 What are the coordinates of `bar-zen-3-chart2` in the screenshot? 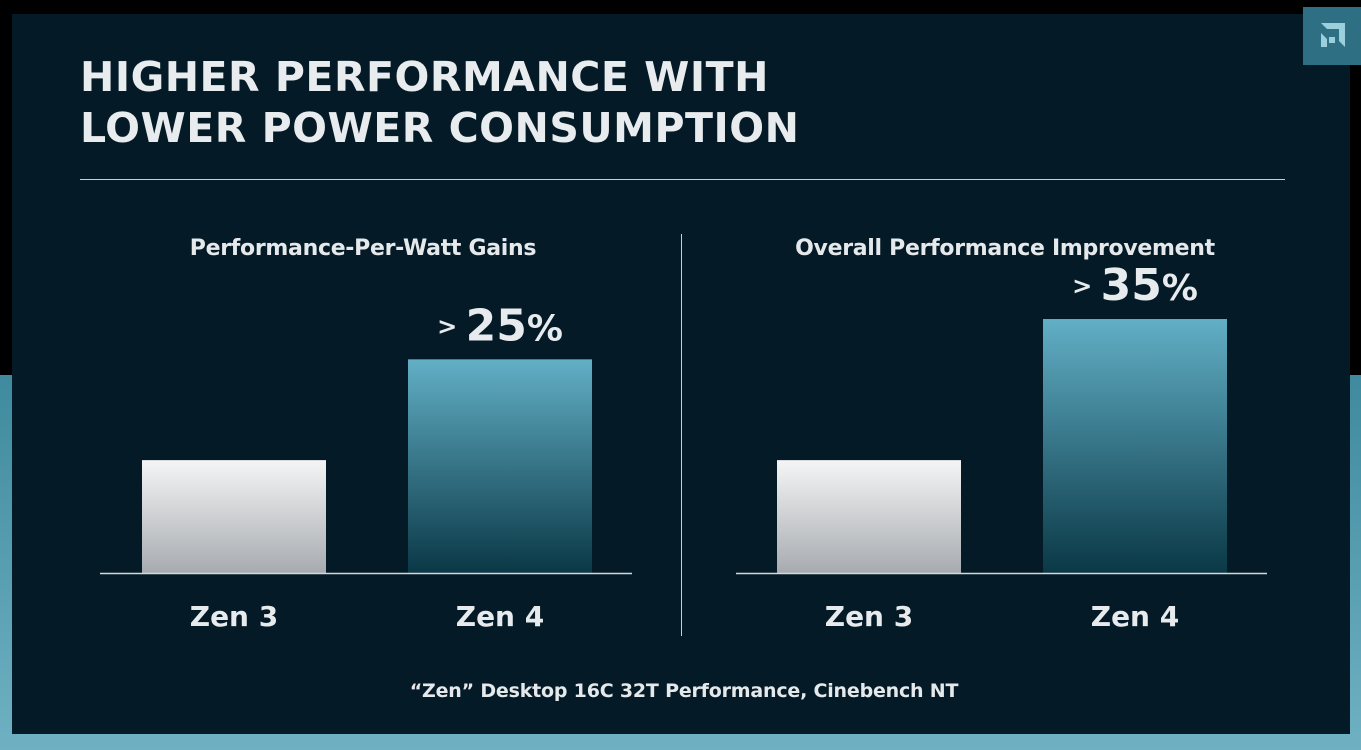 It's located at (869, 516).